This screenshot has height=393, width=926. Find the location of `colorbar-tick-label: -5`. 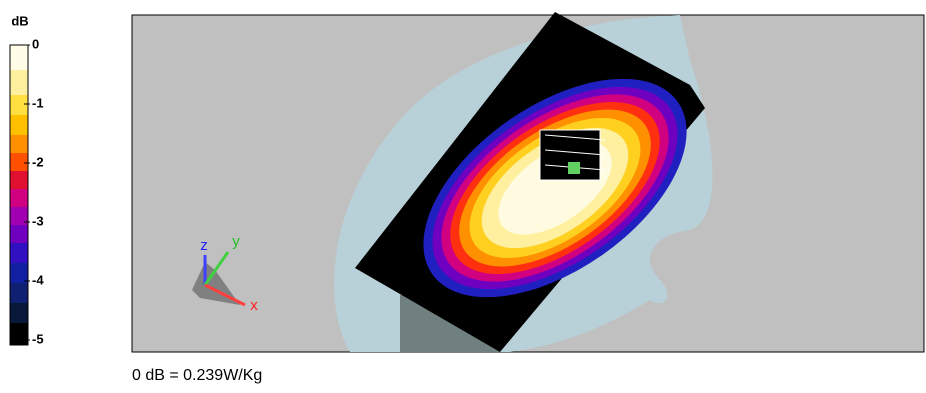

colorbar-tick-label: -5 is located at coordinates (38, 338).